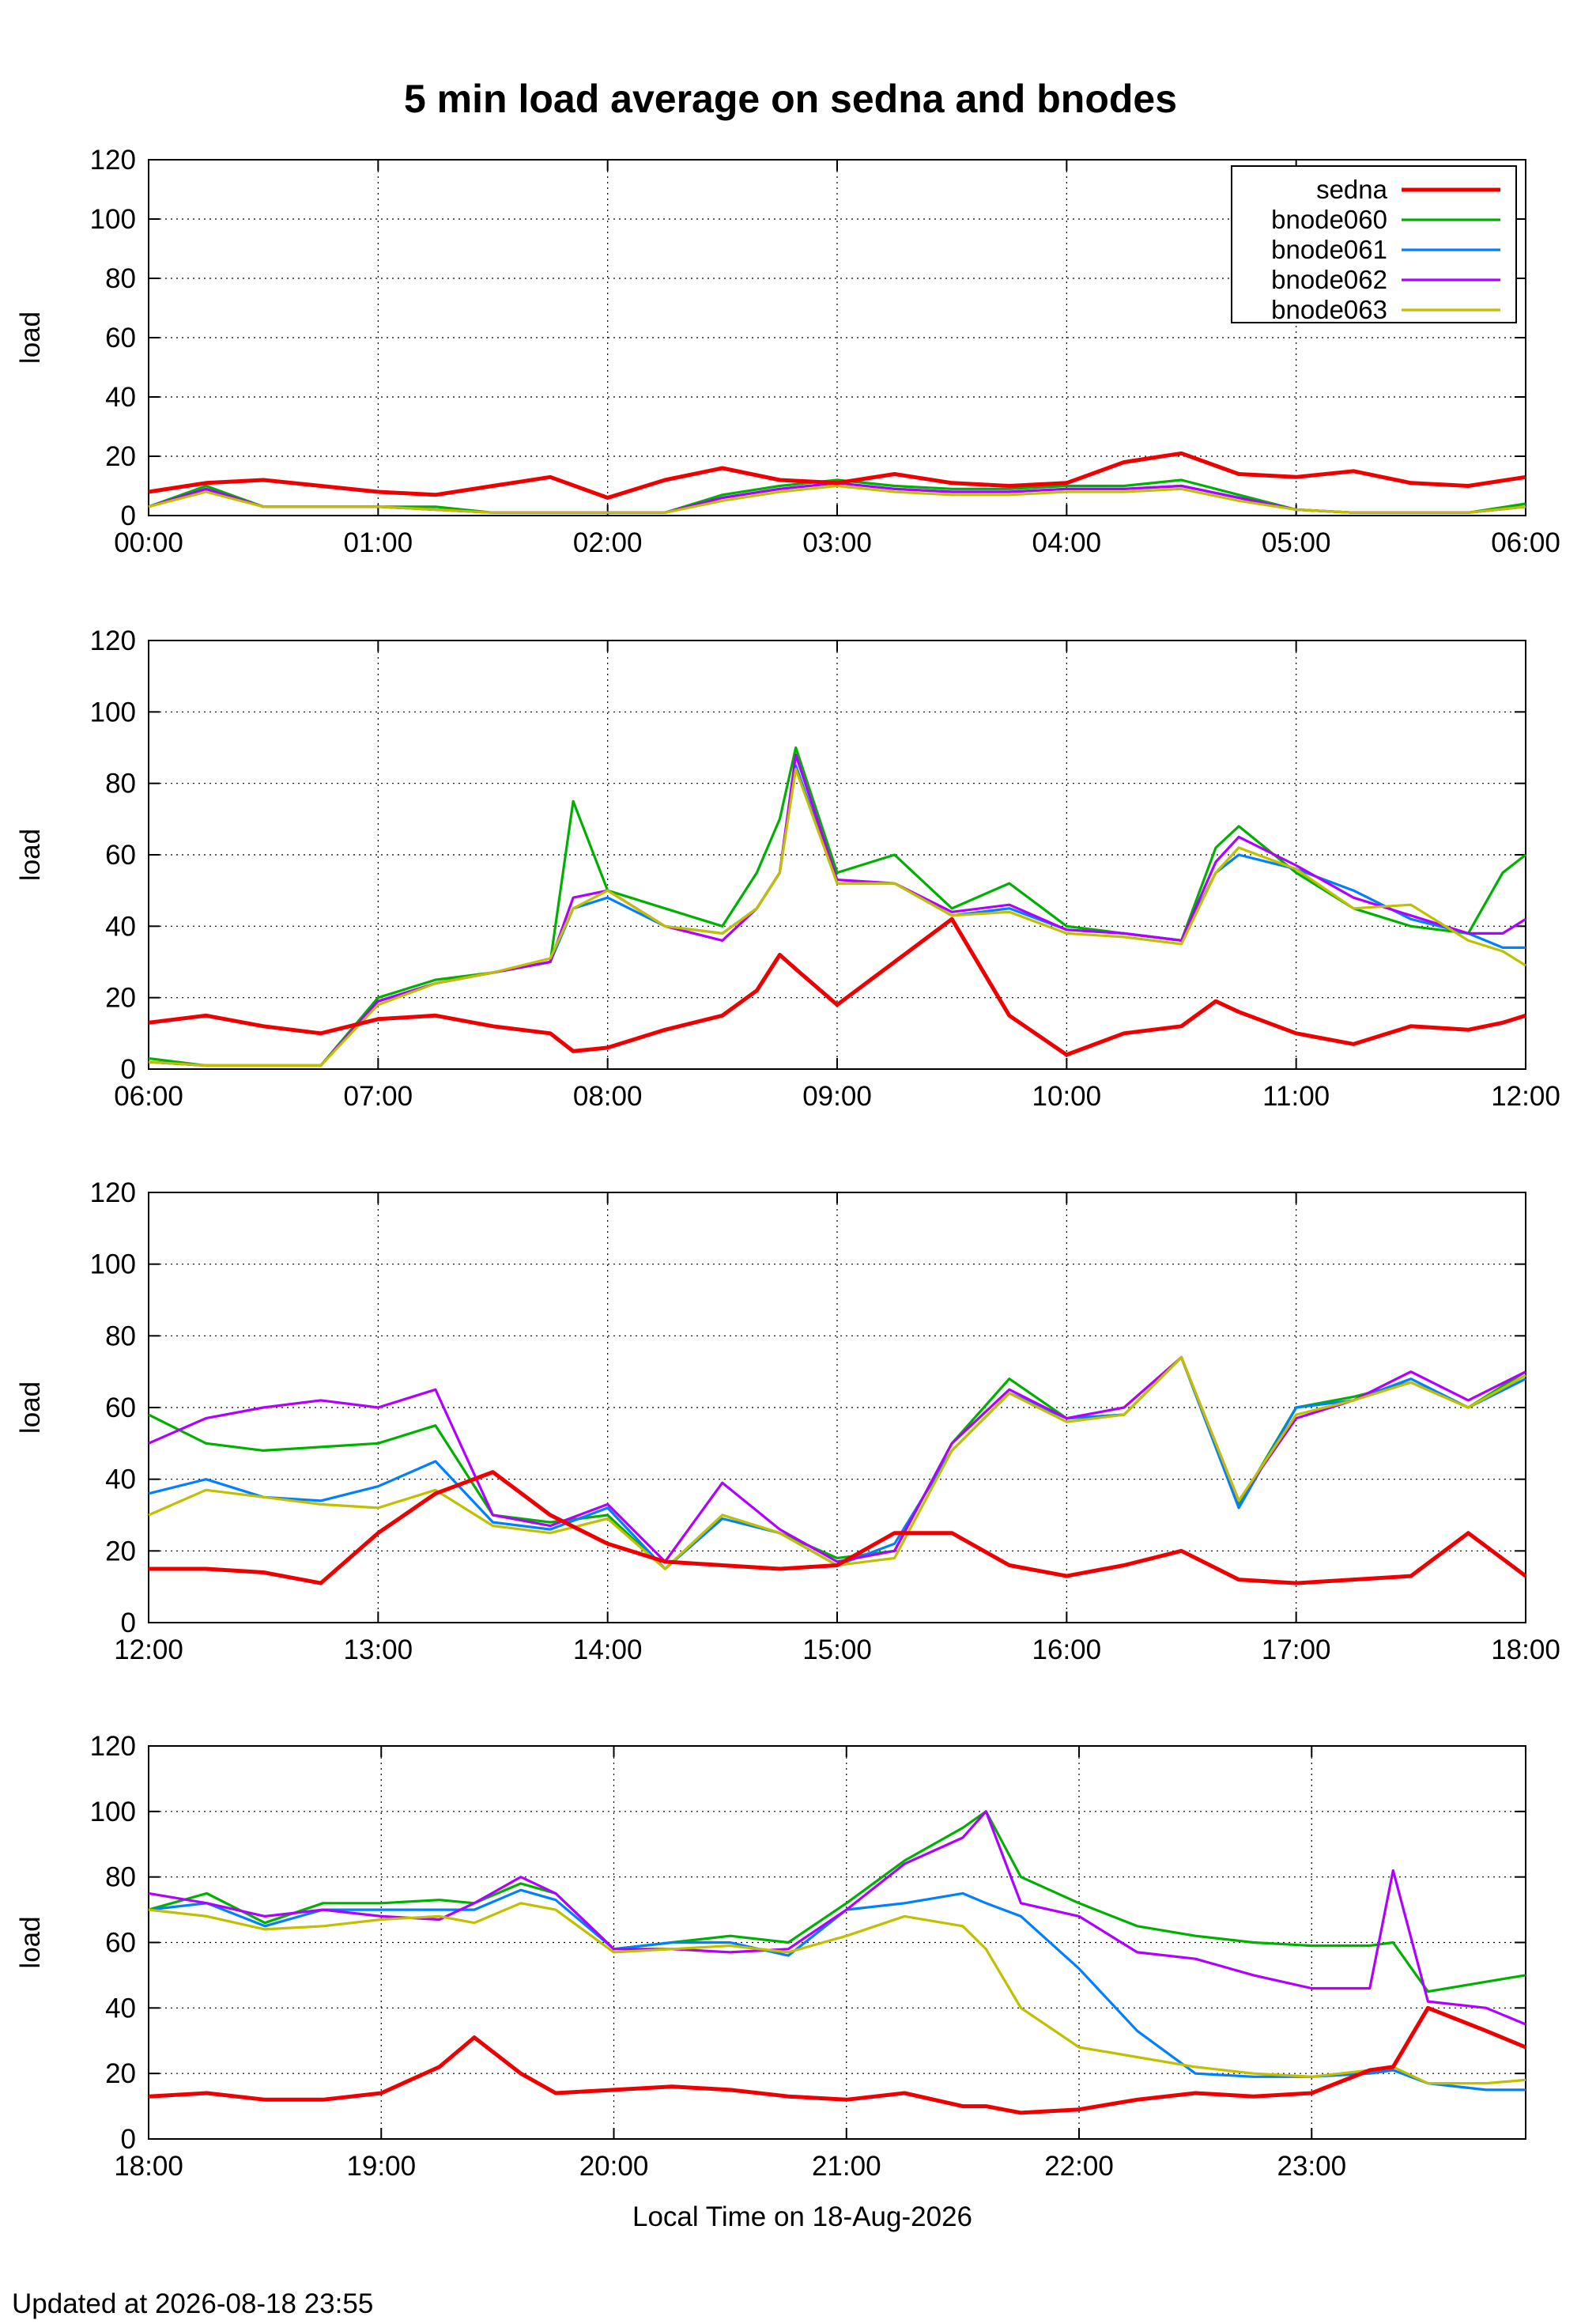 The image size is (1581, 2324). Describe the element at coordinates (1067, 1097) in the screenshot. I see `x-tick-label: 10:00` at that location.